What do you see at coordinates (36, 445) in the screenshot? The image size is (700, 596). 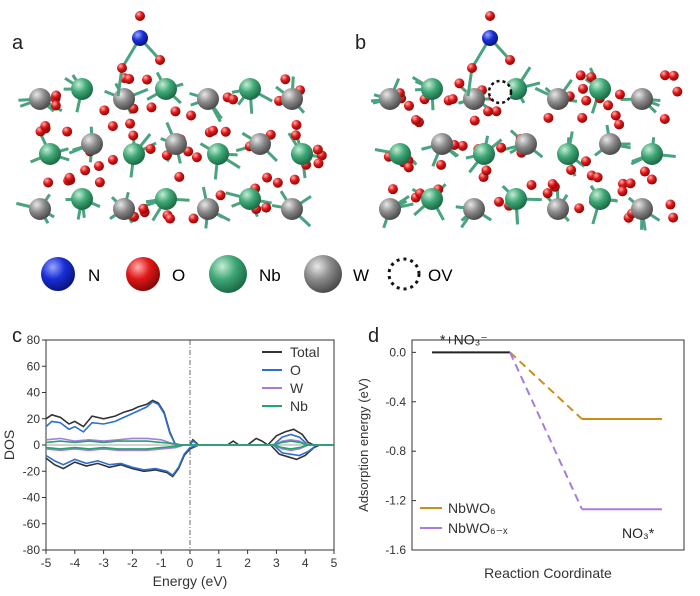 I see `y-tick-label: 0` at bounding box center [36, 445].